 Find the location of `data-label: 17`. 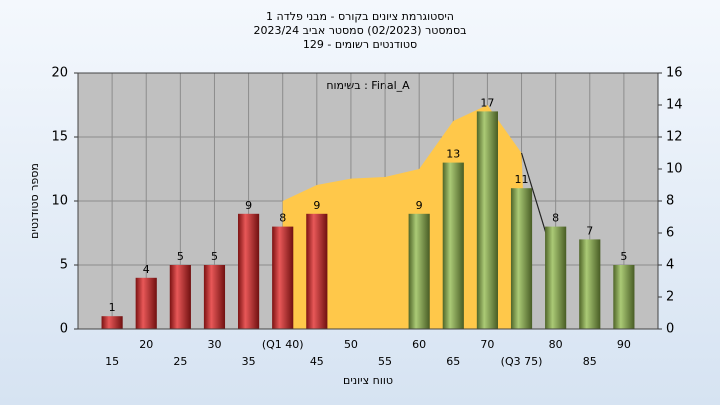

data-label: 17 is located at coordinates (487, 102).